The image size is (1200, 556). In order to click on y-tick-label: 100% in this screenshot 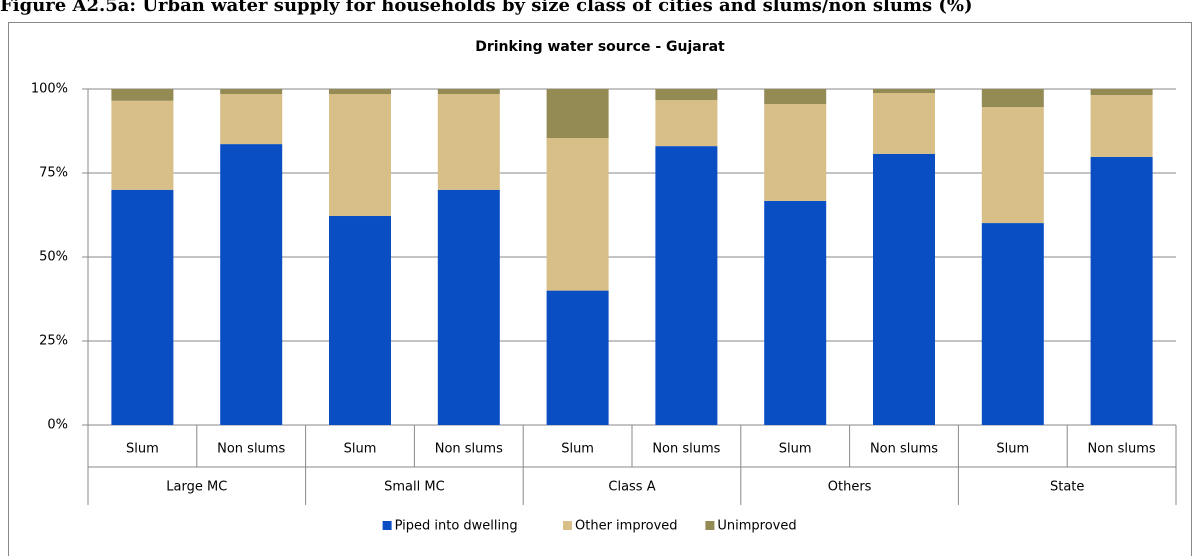, I will do `click(49, 89)`.